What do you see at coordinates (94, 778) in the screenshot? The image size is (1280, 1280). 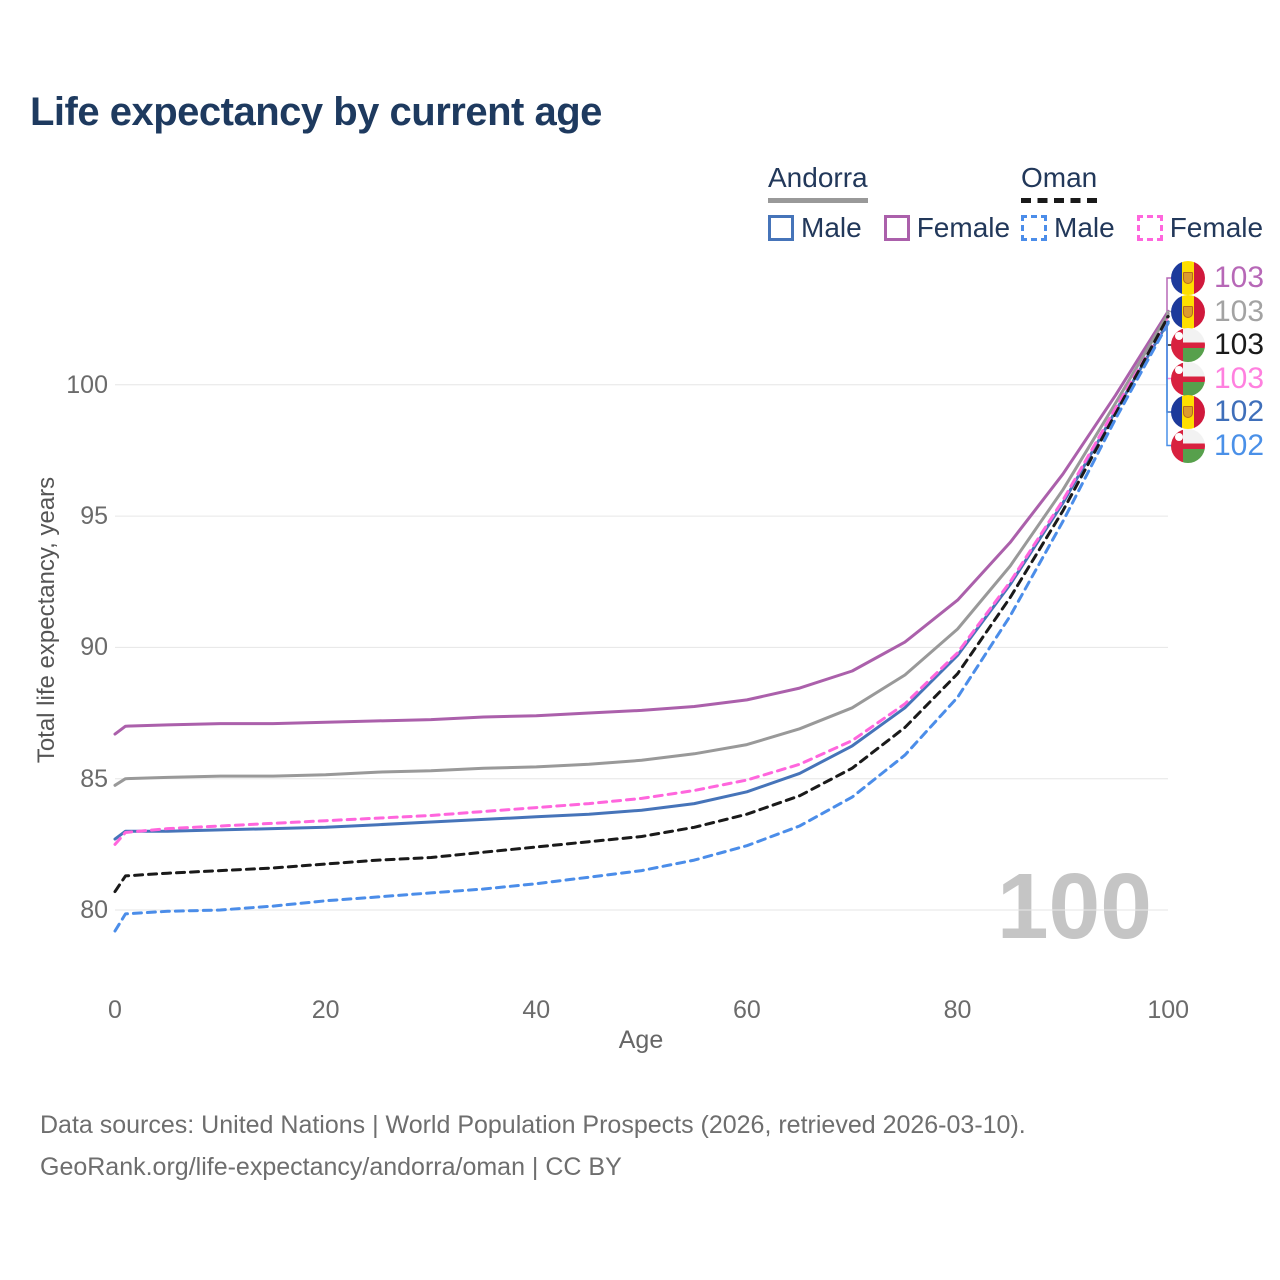 I see `y-tick-label-85: 85` at bounding box center [94, 778].